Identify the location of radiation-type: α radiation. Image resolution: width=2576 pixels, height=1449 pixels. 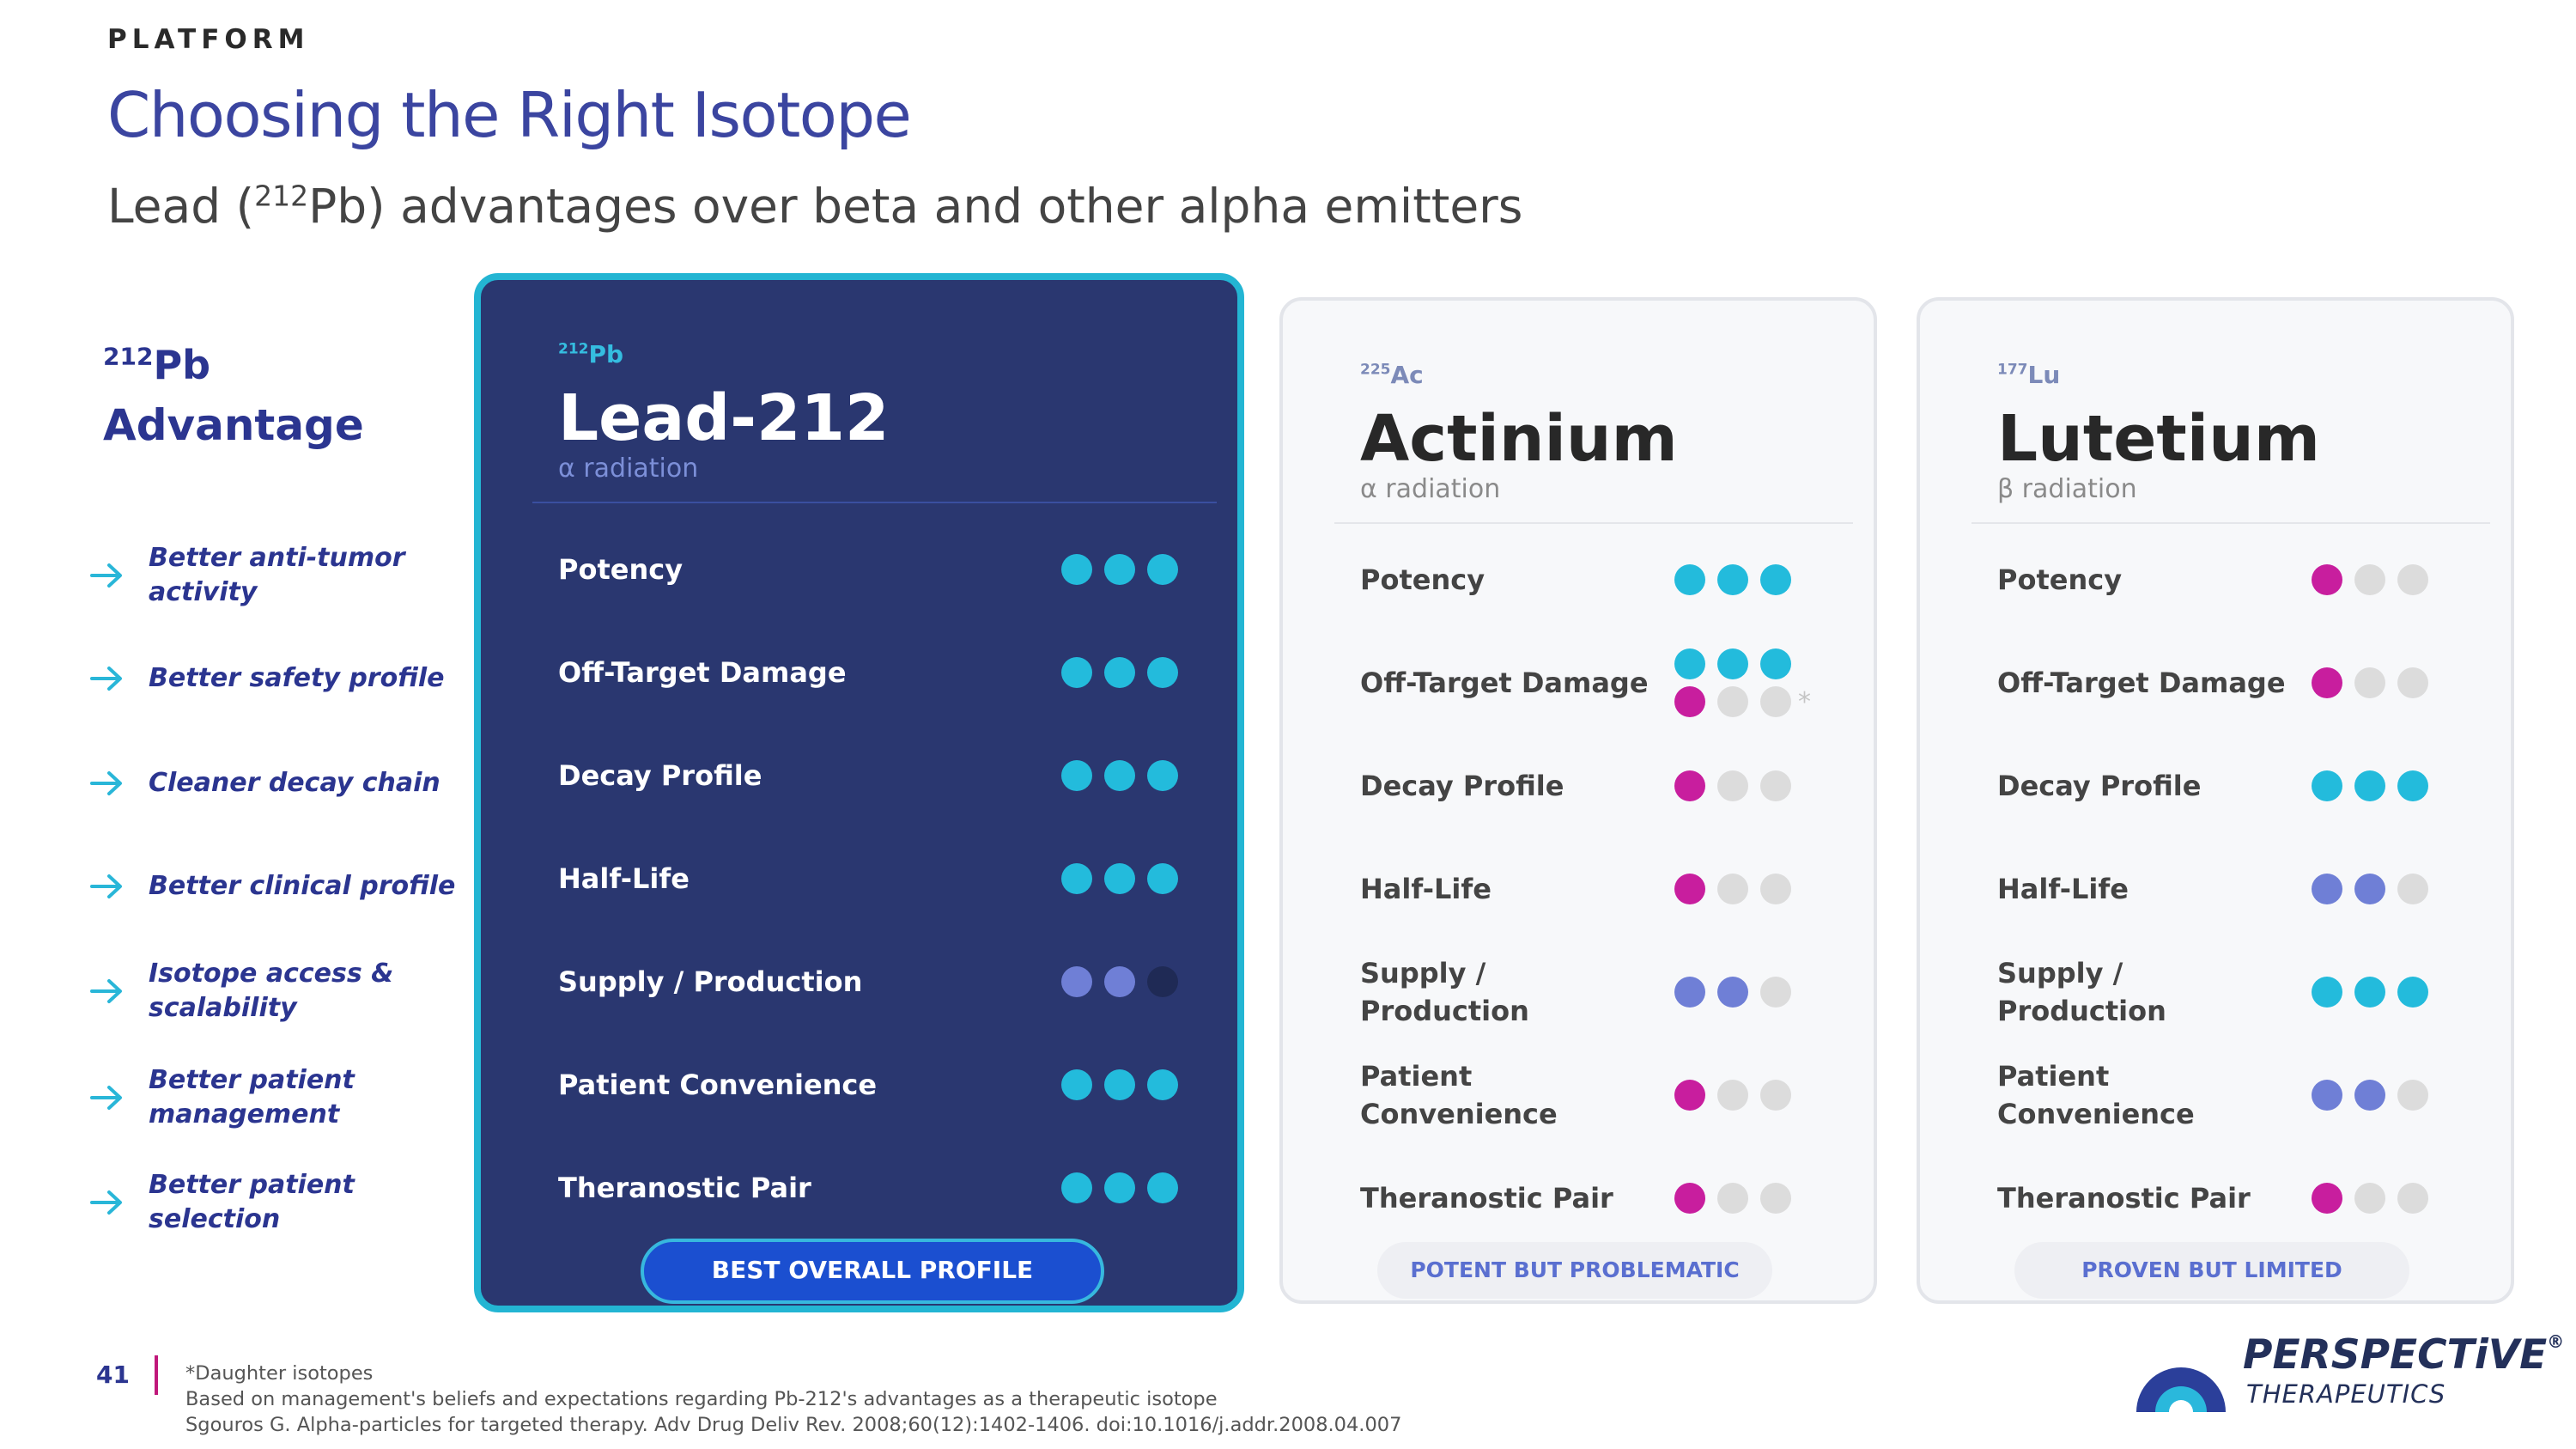
(1430, 489).